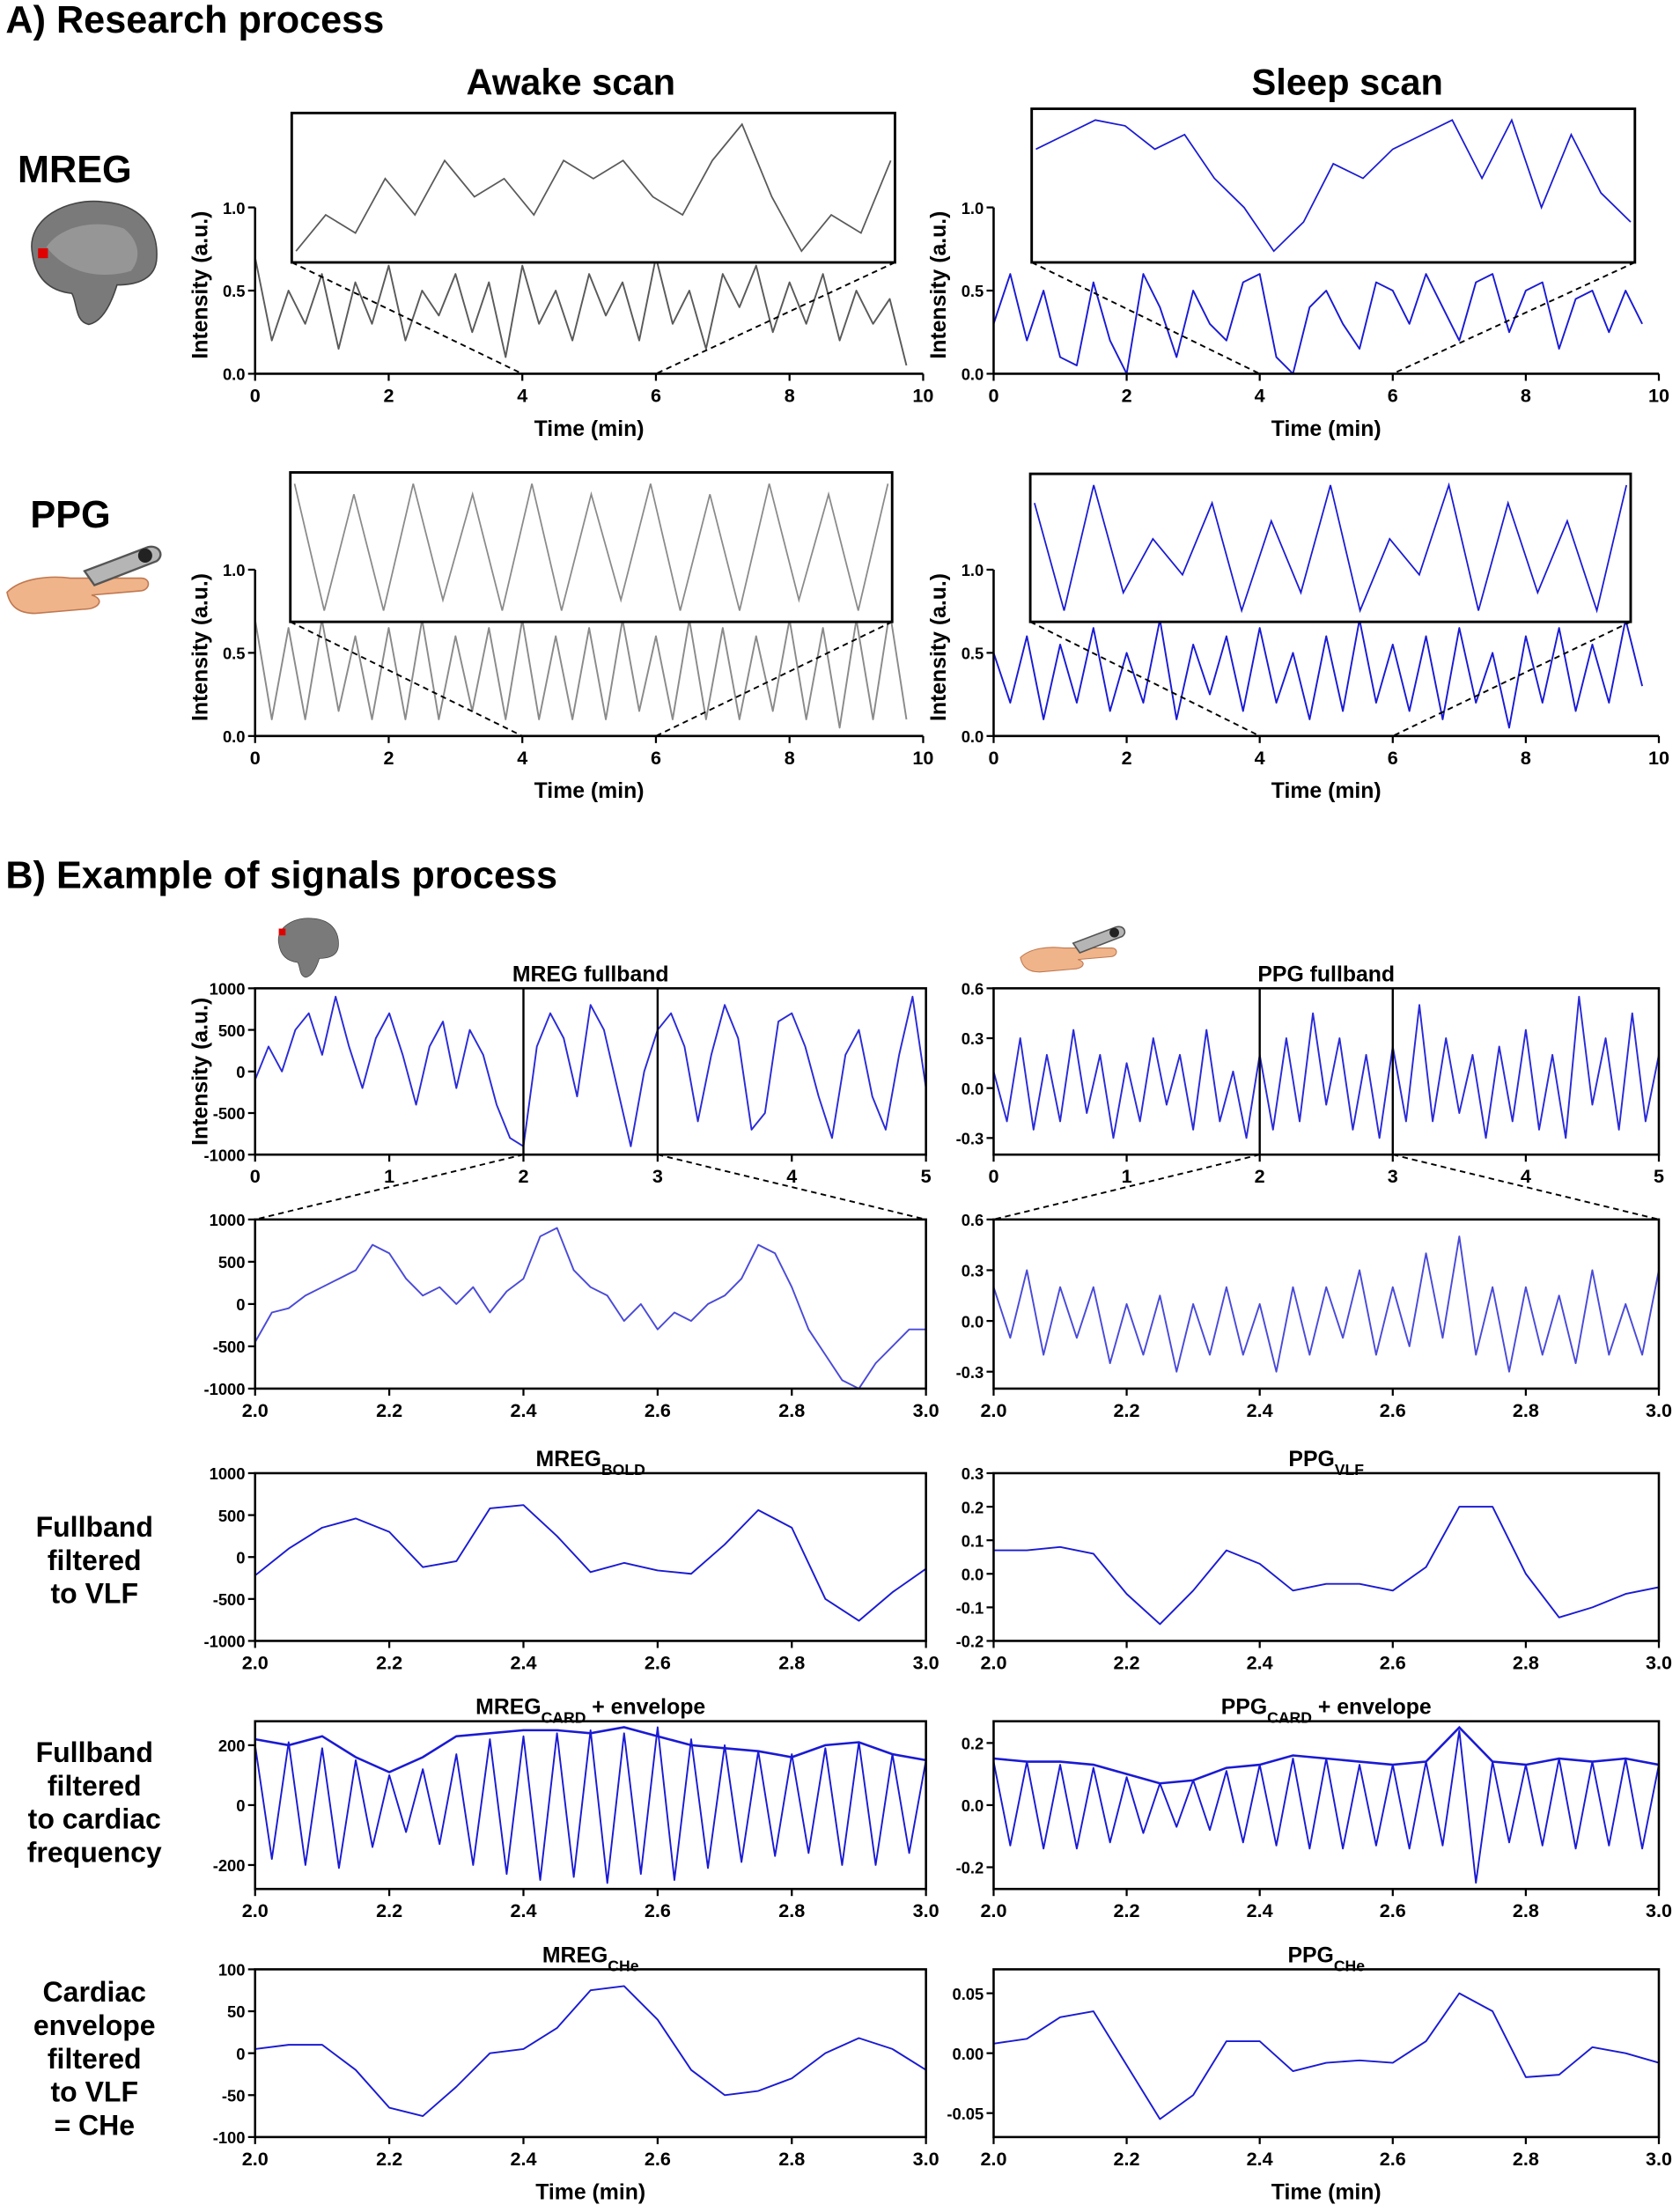 This screenshot has width=1680, height=2212. I want to click on x-tick-label: 0, so click(993, 395).